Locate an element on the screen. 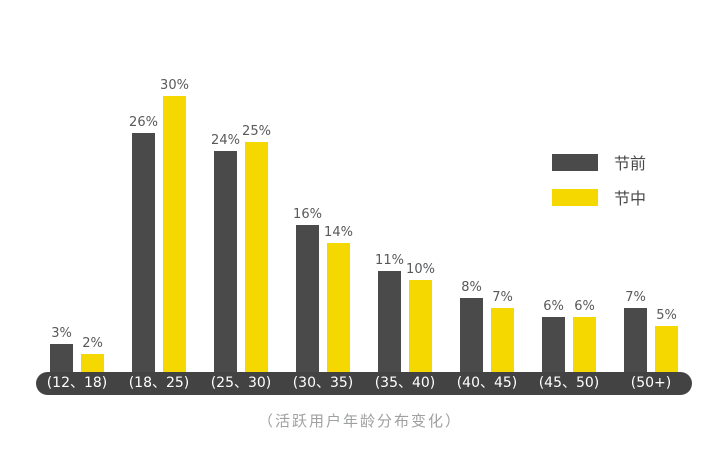  value-label: 14% is located at coordinates (338, 232).